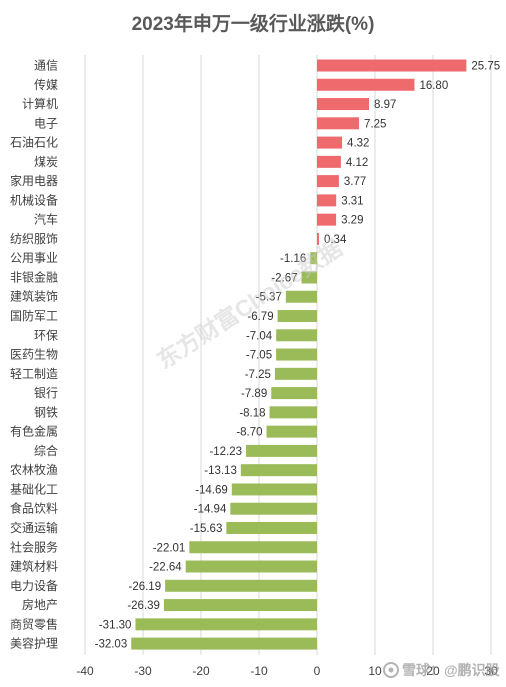 The image size is (506, 687). Describe the element at coordinates (46, 123) in the screenshot. I see `category-label: 电子` at that location.